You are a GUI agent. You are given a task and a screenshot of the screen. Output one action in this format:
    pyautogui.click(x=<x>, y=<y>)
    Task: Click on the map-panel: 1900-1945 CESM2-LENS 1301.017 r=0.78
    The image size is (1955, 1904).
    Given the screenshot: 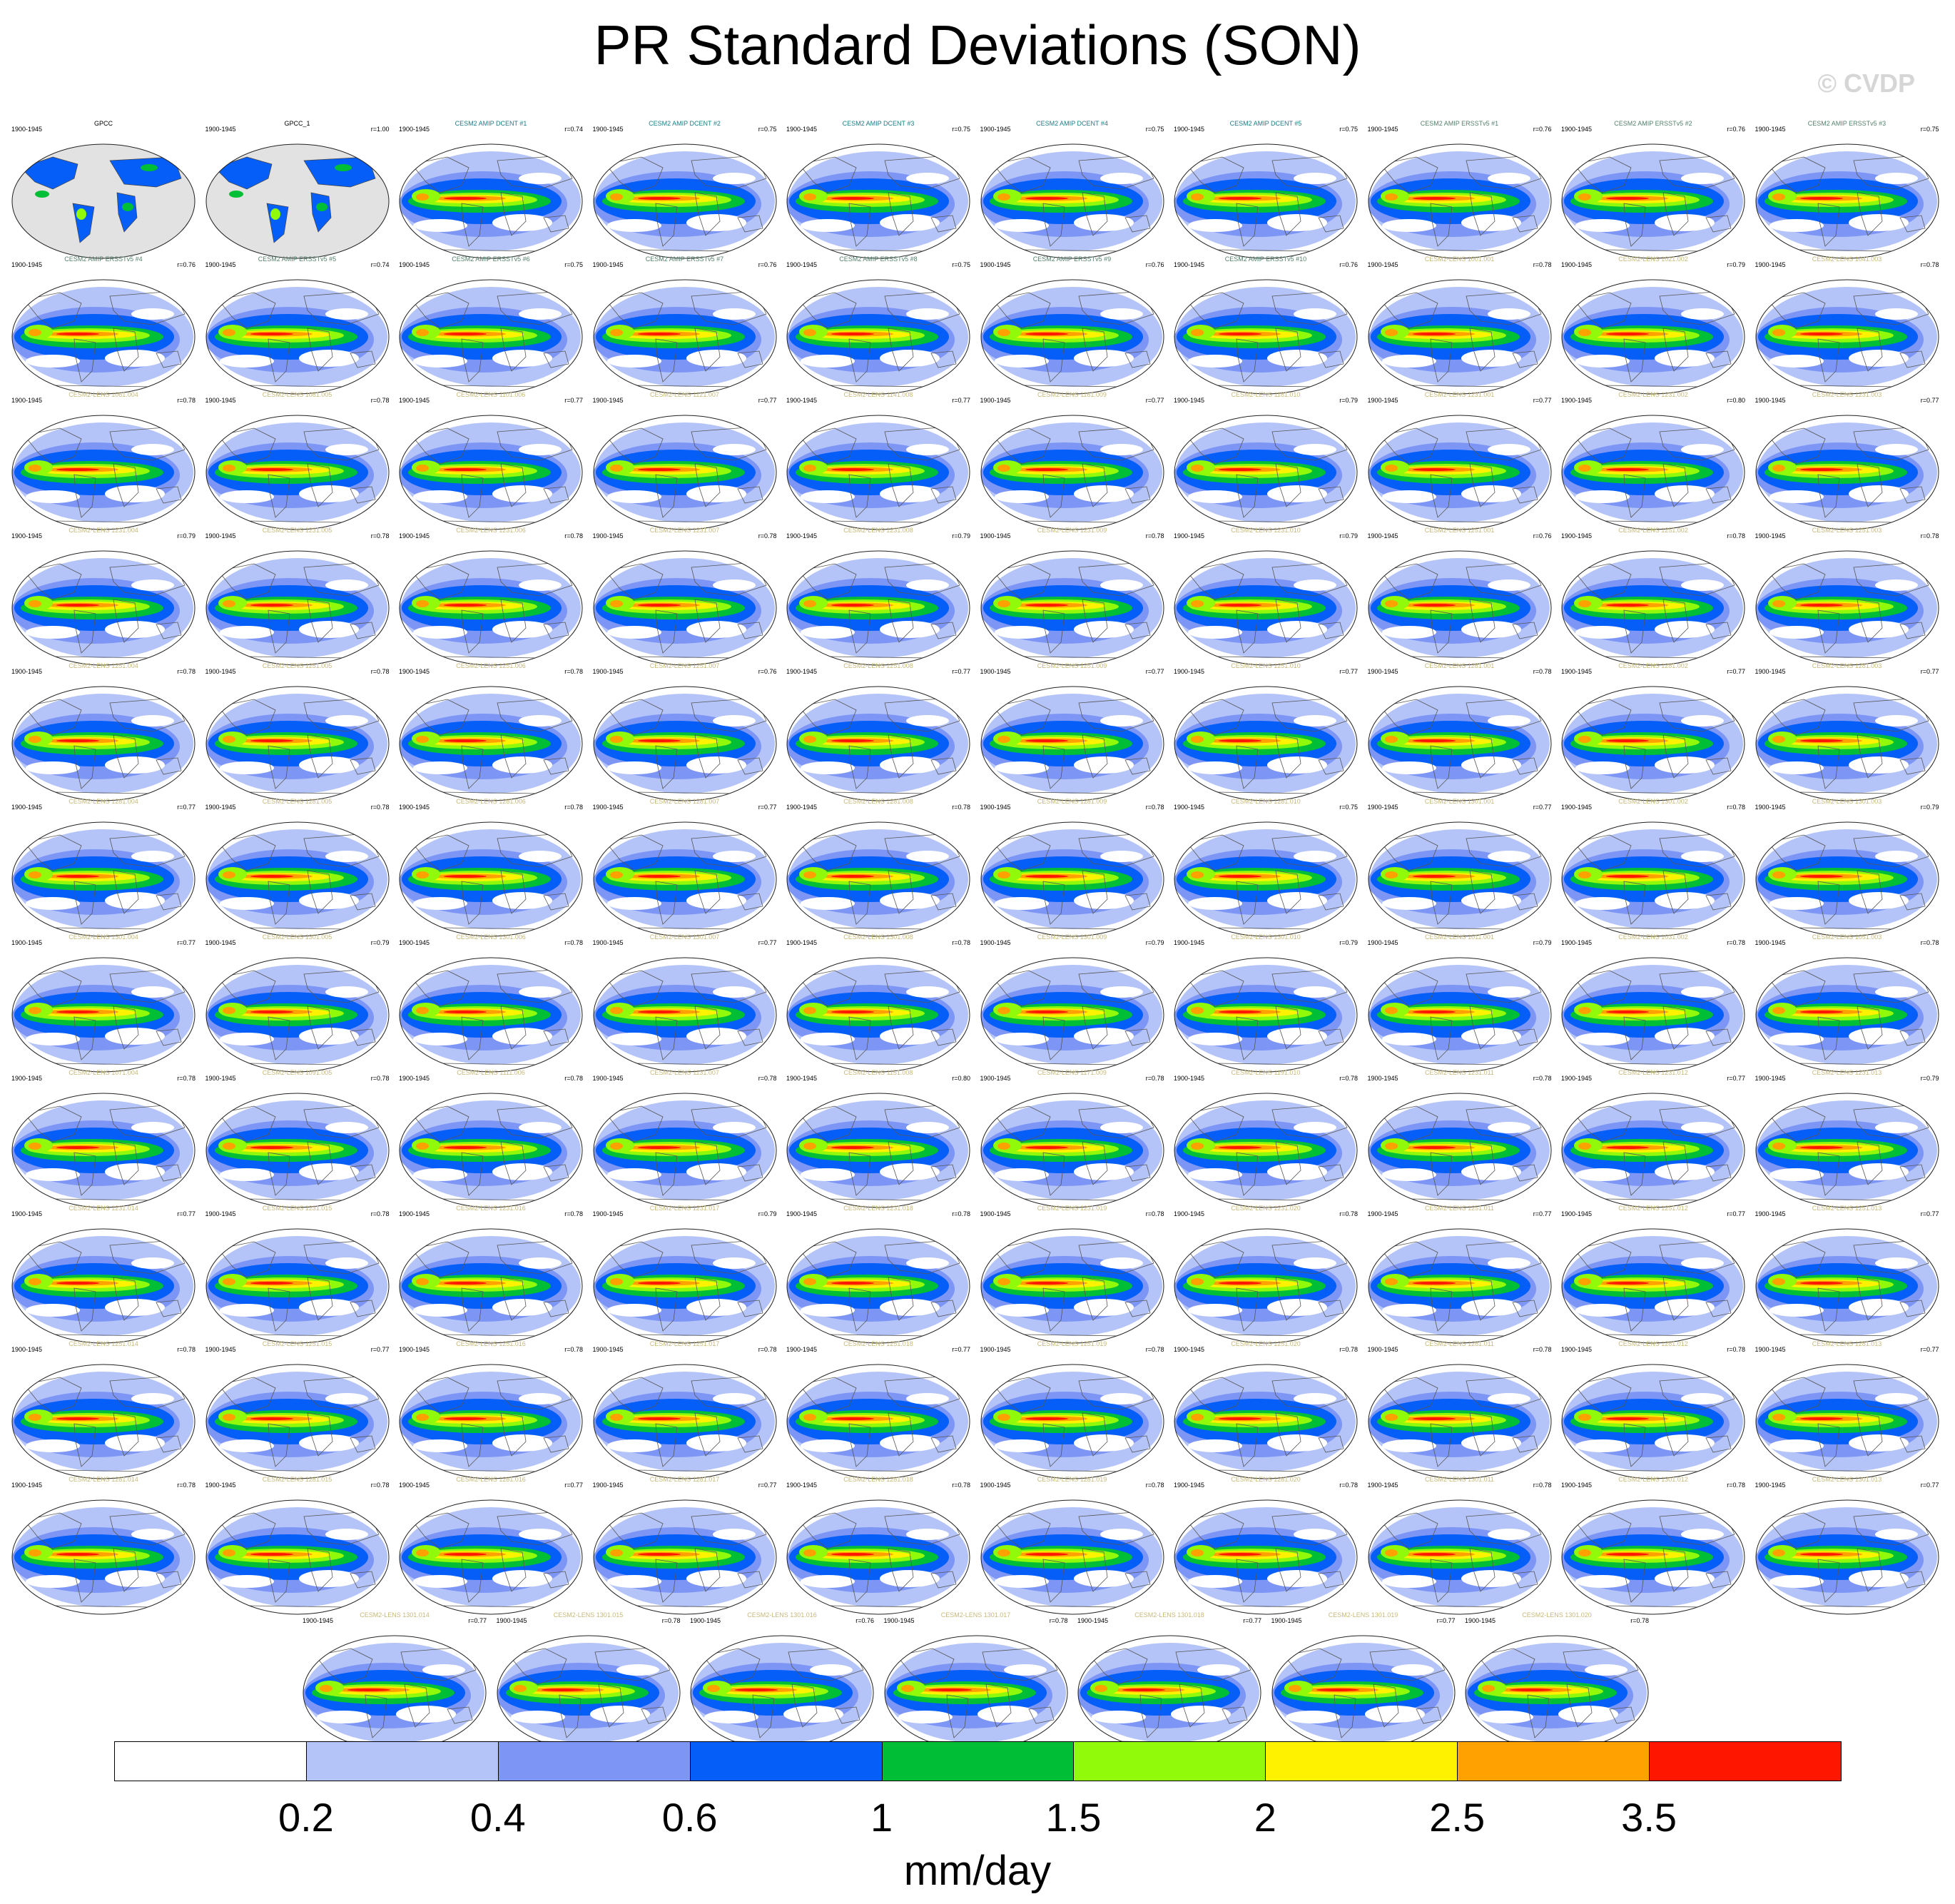 What is the action you would take?
    pyautogui.click(x=977, y=1682)
    